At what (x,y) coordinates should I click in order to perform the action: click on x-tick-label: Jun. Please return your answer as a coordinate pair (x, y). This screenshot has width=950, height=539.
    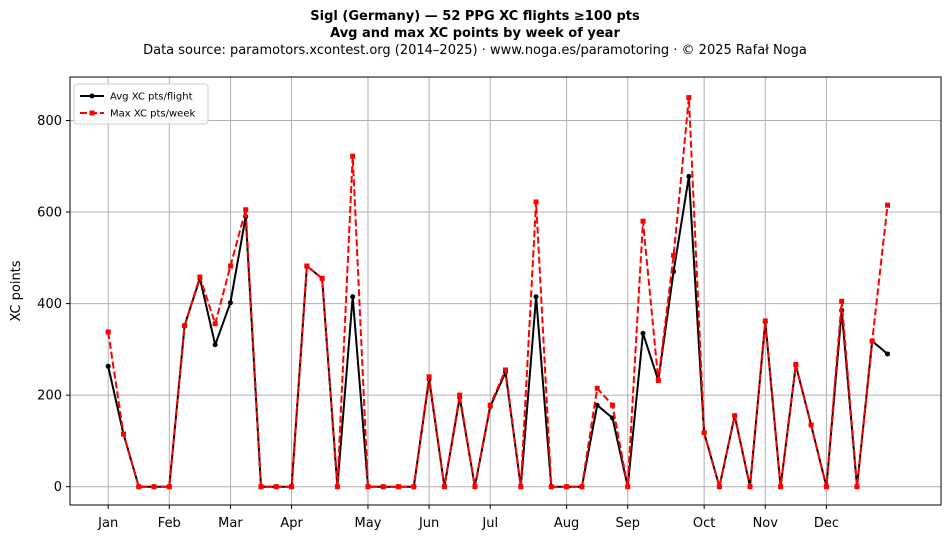
    Looking at the image, I should click on (428, 523).